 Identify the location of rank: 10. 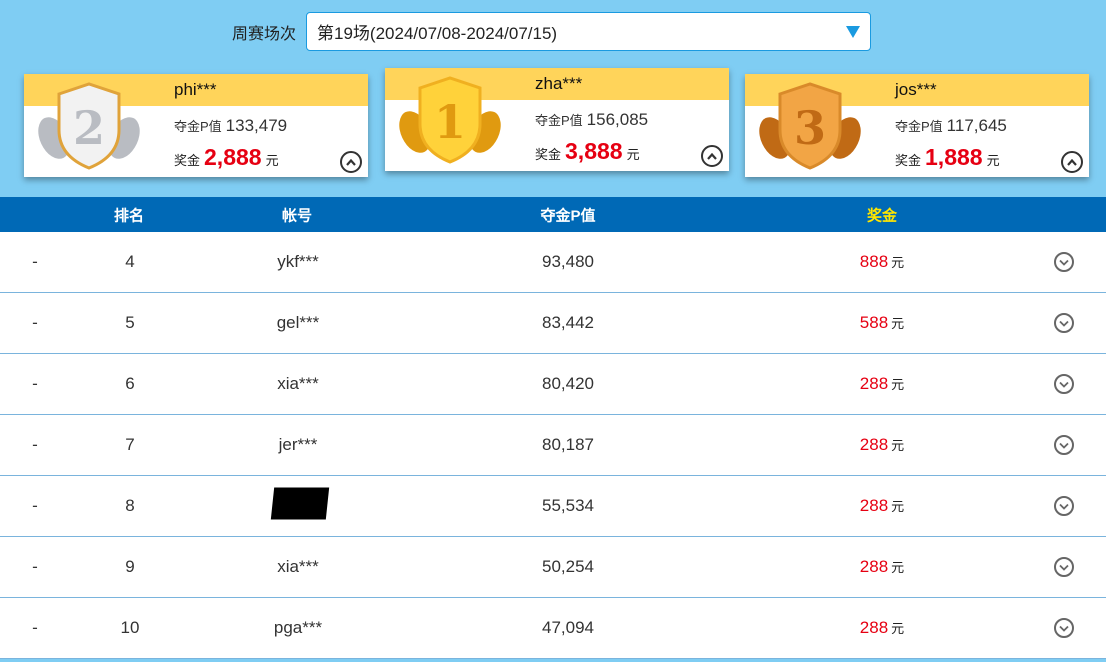
(130, 627).